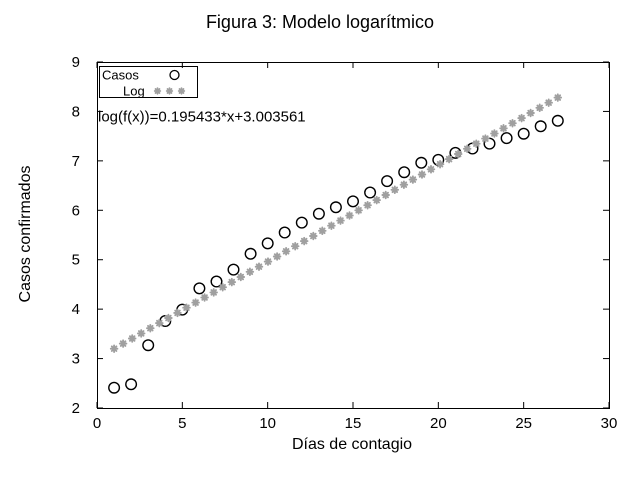 This screenshot has width=640, height=480. What do you see at coordinates (148, 75) in the screenshot?
I see `legend-entry-casos: Casos` at bounding box center [148, 75].